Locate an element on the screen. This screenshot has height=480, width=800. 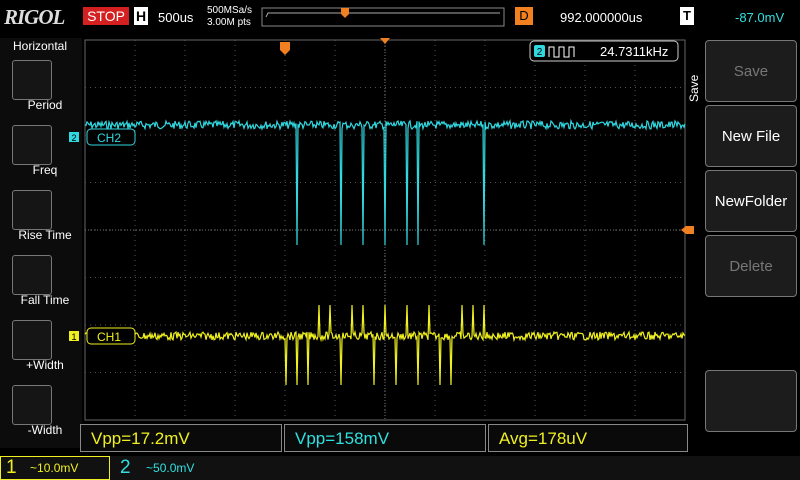
trigger-position is located at coordinates (345, 13).